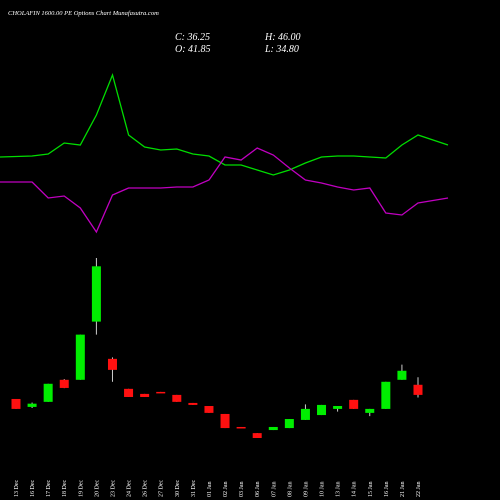 This screenshot has width=500, height=500. What do you see at coordinates (226, 490) in the screenshot?
I see `x-tick-label: 02 Jan` at bounding box center [226, 490].